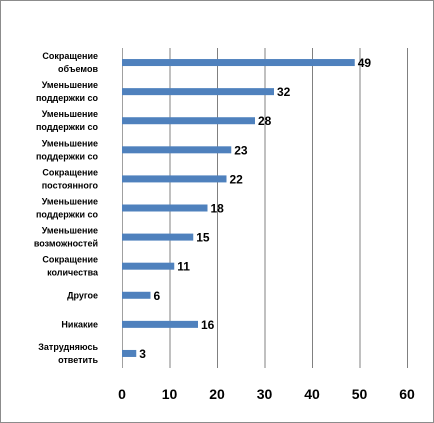 The image size is (434, 423). Describe the element at coordinates (70, 62) in the screenshot. I see `category-label: Сокращение объемов` at that location.